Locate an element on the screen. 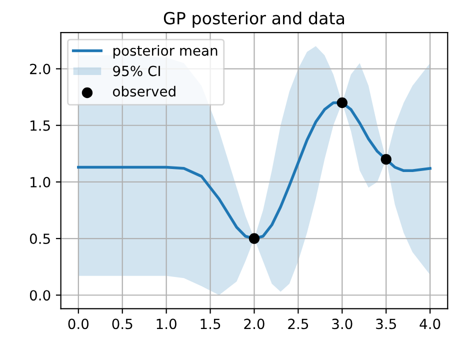 The image size is (454, 343). x-tick-label: 3.5 is located at coordinates (386, 324).